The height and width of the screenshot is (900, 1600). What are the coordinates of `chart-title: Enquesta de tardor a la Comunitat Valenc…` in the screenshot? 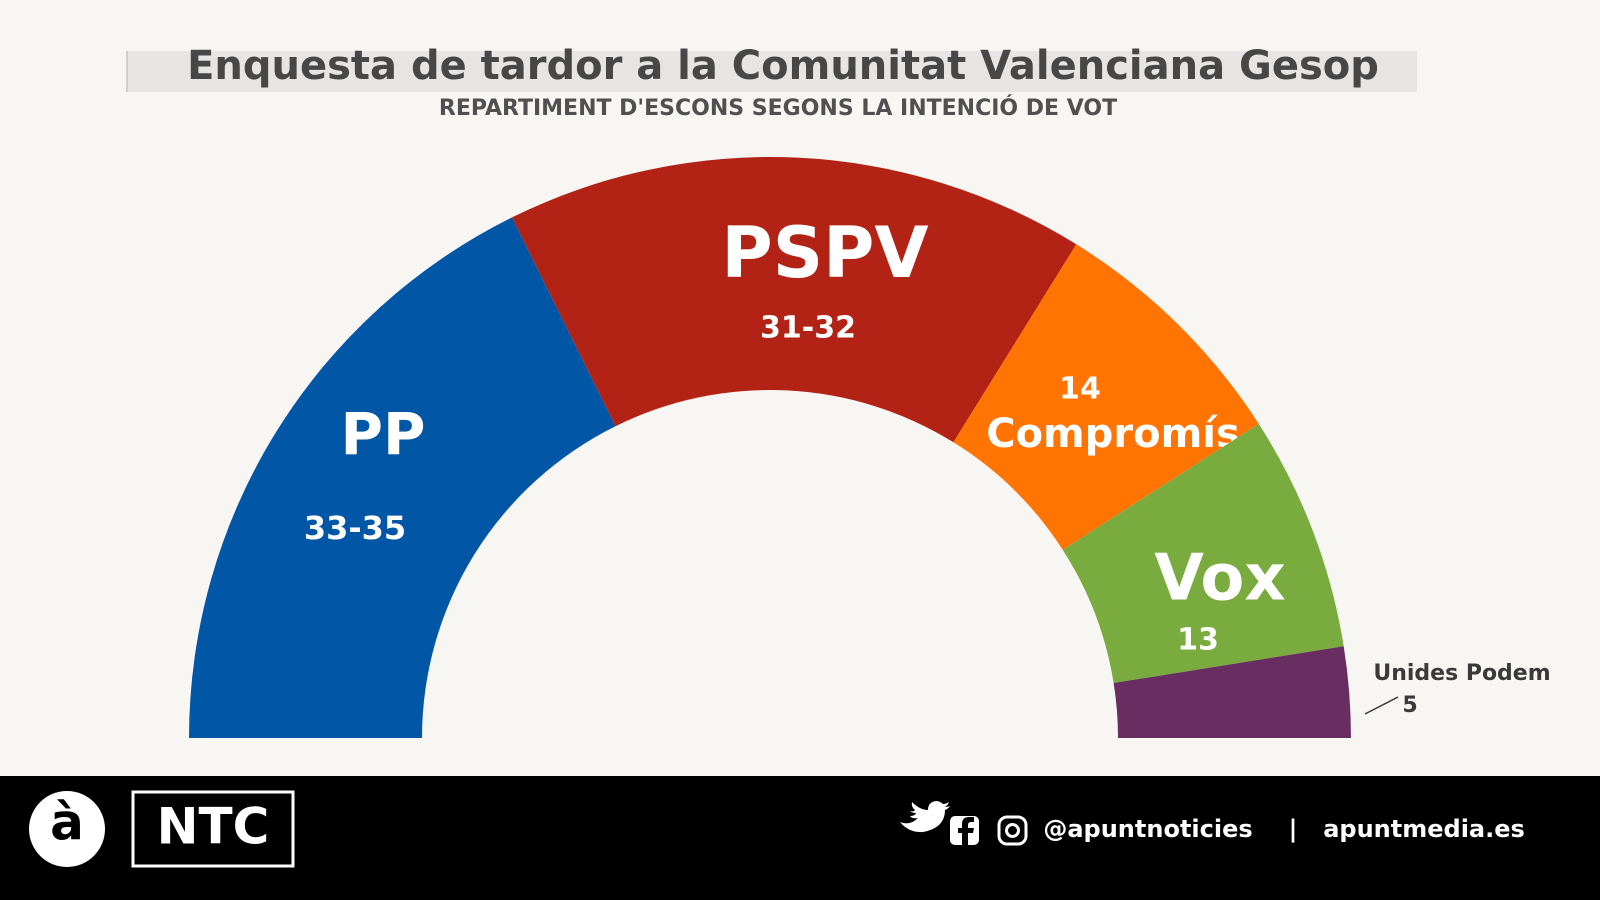 It's located at (783, 66).